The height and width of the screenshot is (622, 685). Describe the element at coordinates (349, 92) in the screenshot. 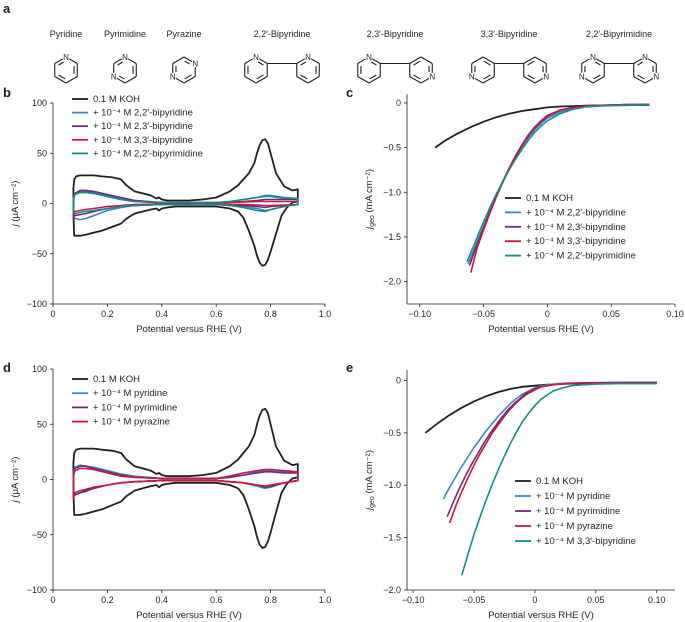

I see `panel-letter-c: c` at that location.